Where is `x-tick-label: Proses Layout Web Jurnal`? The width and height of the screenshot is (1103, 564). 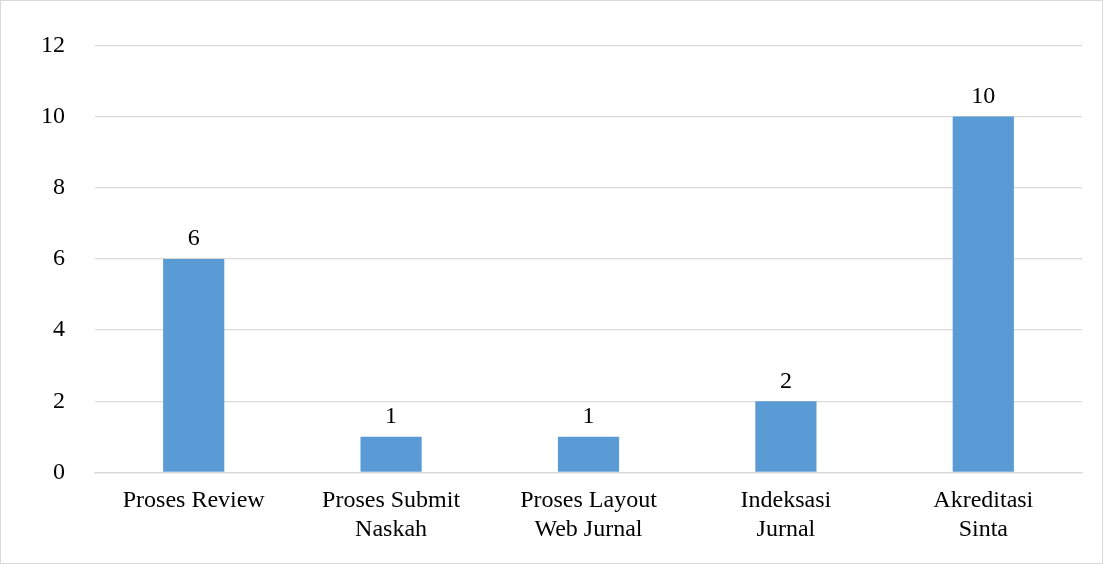
x-tick-label: Proses Layout Web Jurnal is located at coordinates (589, 513).